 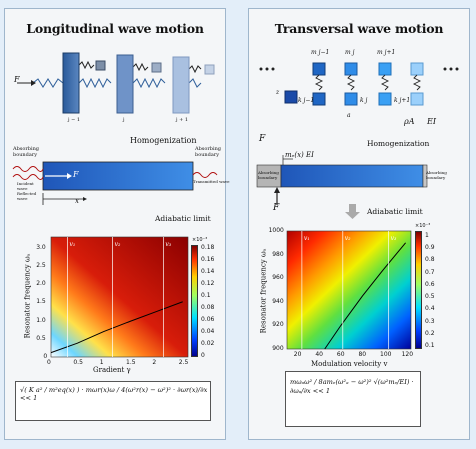 I want to click on right-heatmap-svg: v₁ v₂ v₃, so click(x=349, y=290).